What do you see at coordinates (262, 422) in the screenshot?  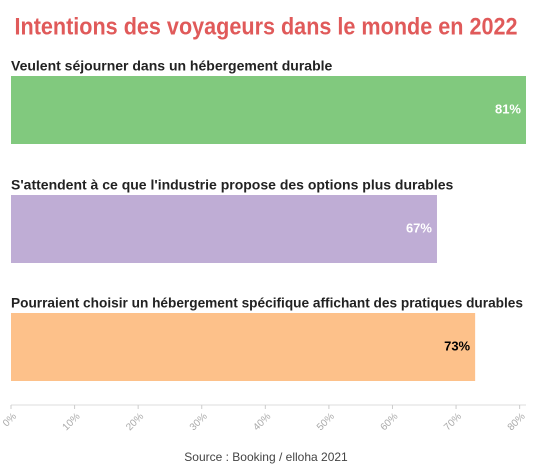 I see `x-tick-label: 40%` at bounding box center [262, 422].